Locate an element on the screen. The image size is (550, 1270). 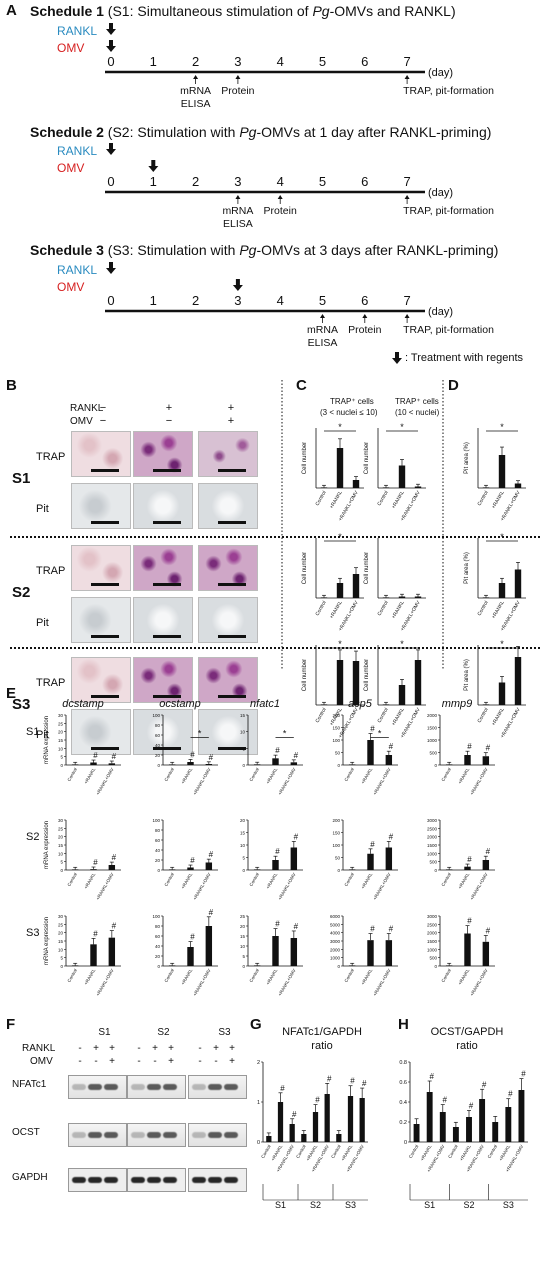
bar-chart: 0 5 10 15 20 25 # # Control +RANKL+RANKL+OMV is located at coordinates (271, 955).